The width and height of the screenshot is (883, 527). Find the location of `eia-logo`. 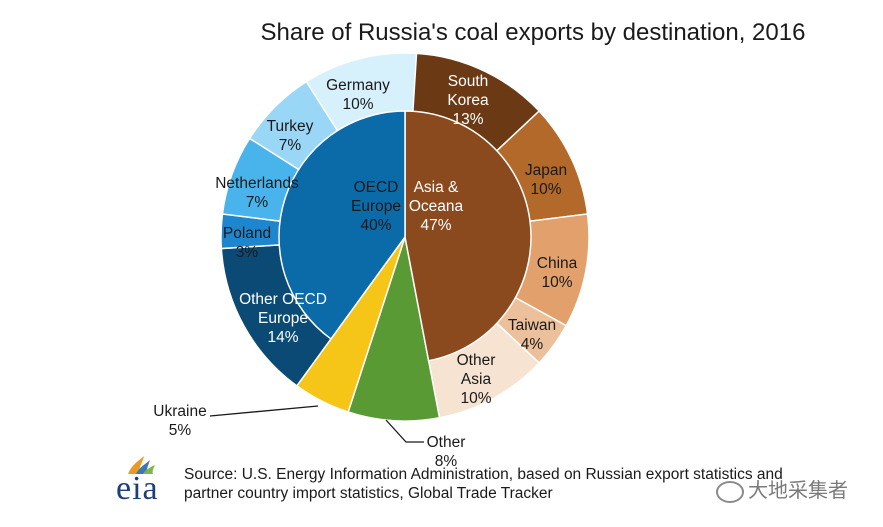

eia-logo is located at coordinates (141, 482).